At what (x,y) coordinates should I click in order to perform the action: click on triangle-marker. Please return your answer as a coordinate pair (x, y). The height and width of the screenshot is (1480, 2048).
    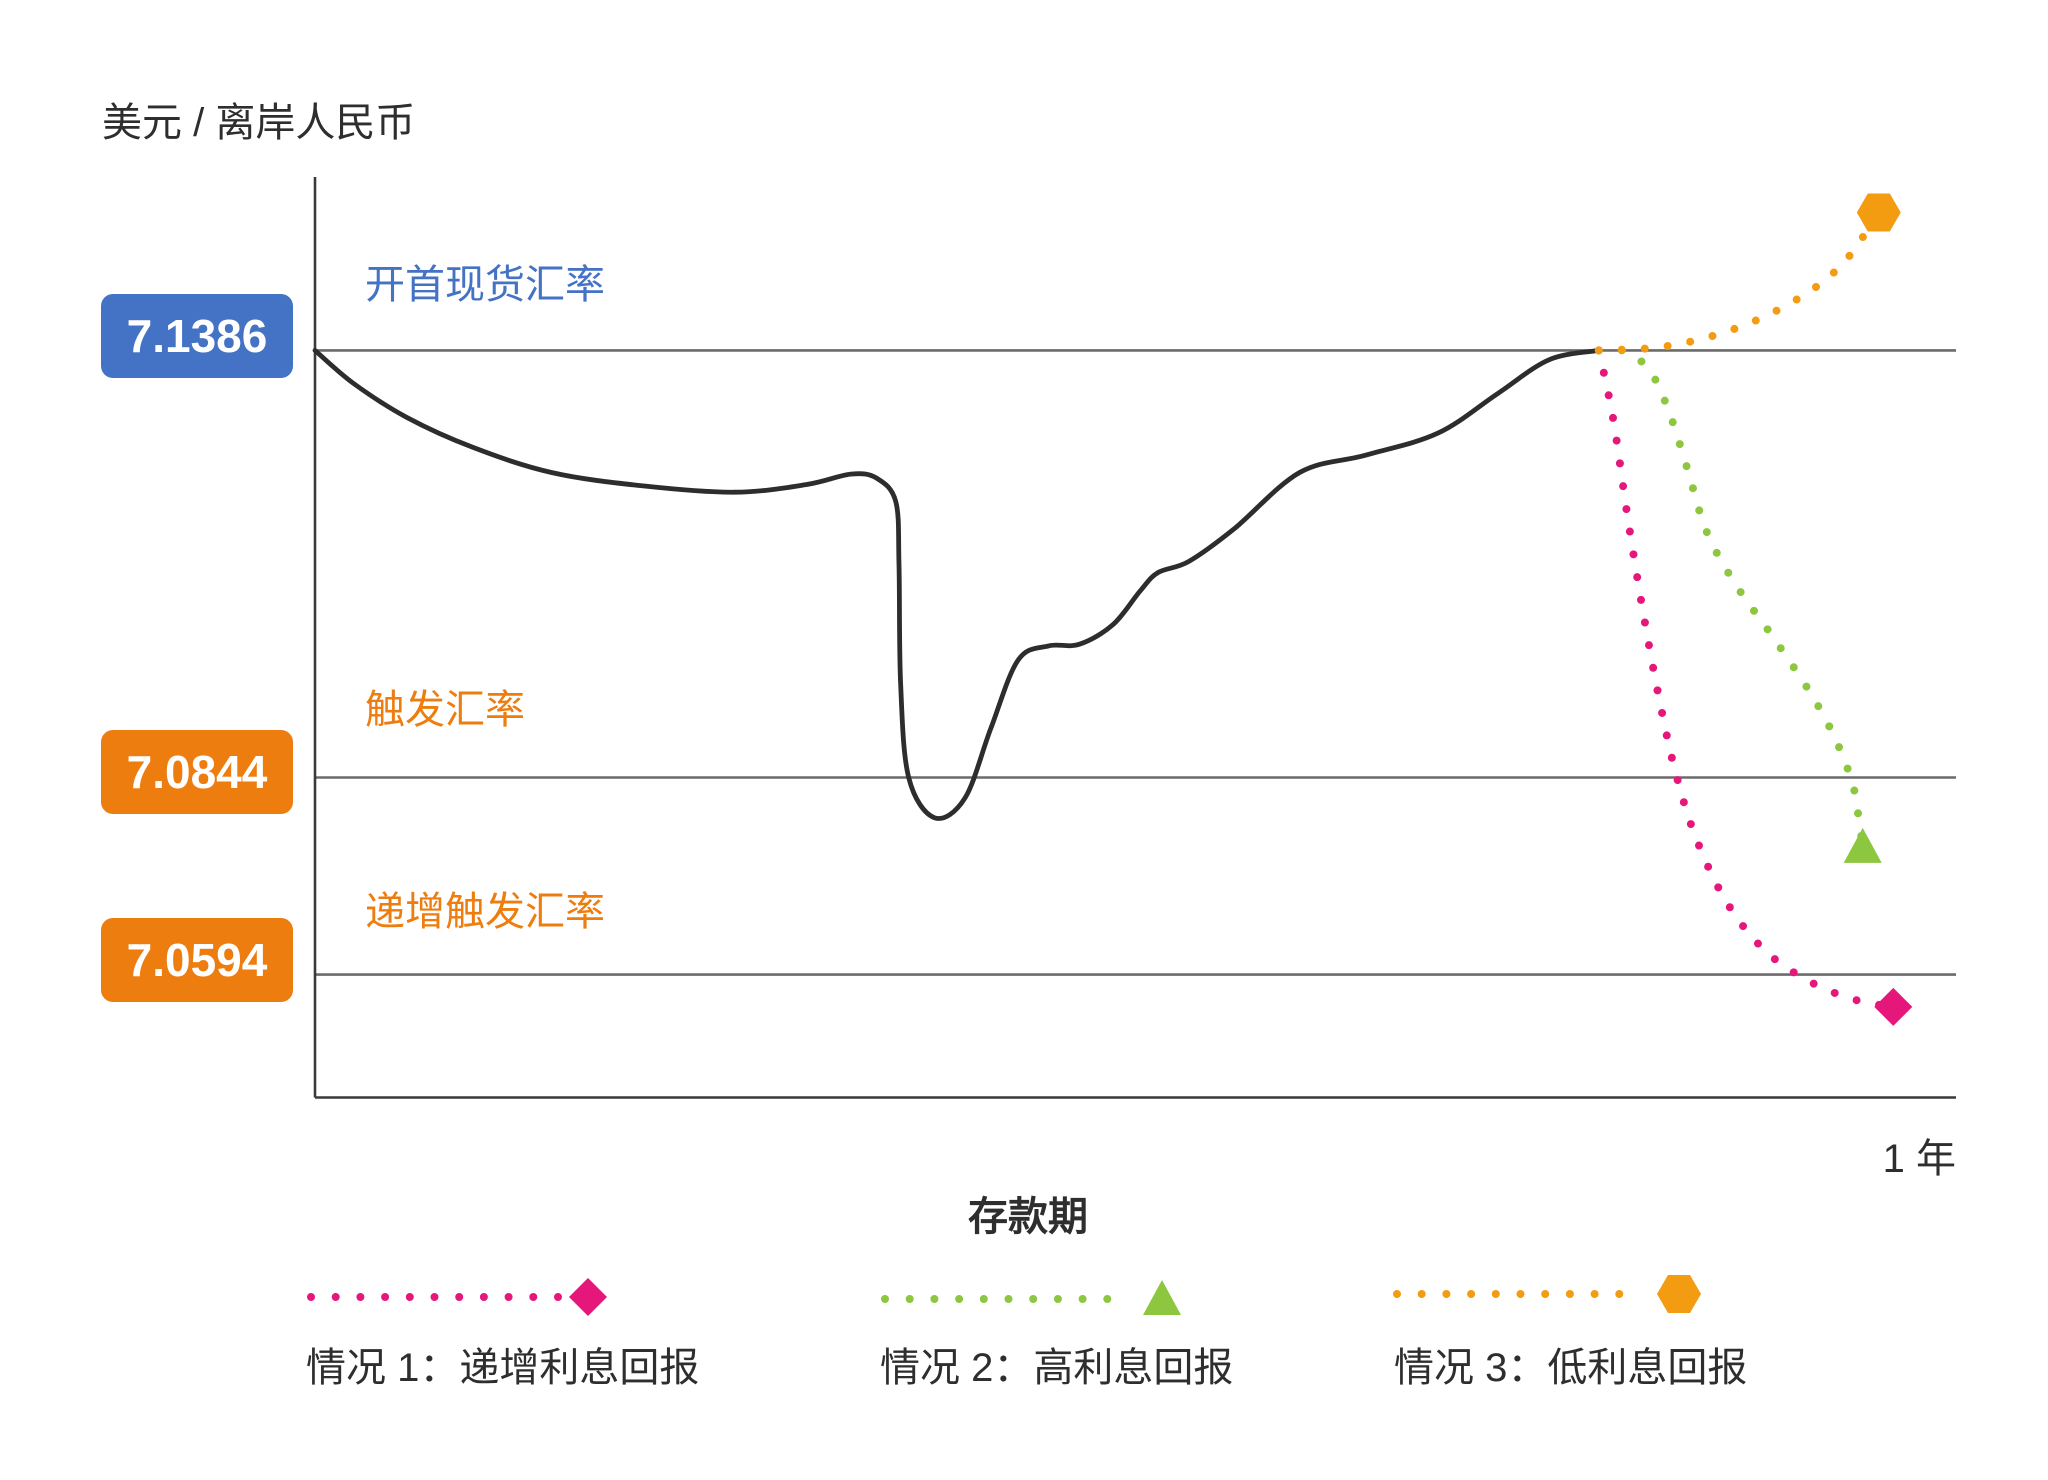
    Looking at the image, I should click on (1862, 845).